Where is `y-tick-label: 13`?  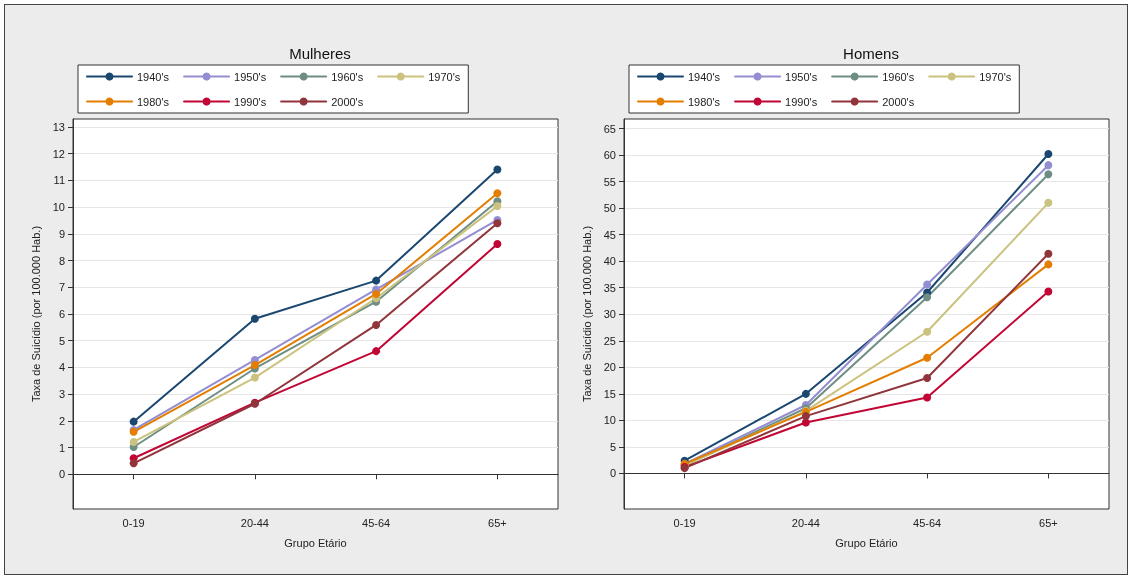 y-tick-label: 13 is located at coordinates (58, 127).